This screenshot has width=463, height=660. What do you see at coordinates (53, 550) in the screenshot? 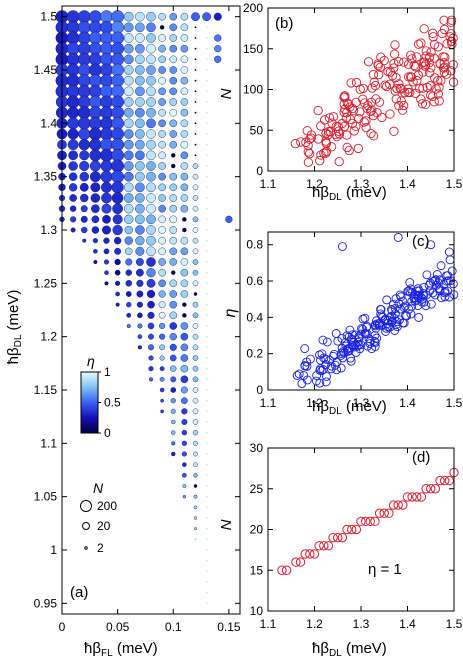
I see `panel-a-y-tick-label: 1` at bounding box center [53, 550].